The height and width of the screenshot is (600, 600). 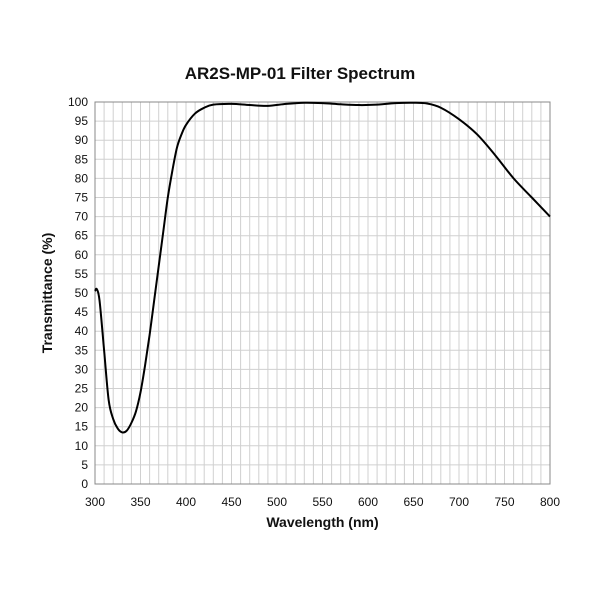 I want to click on y-tick-label: 50, so click(x=82, y=293).